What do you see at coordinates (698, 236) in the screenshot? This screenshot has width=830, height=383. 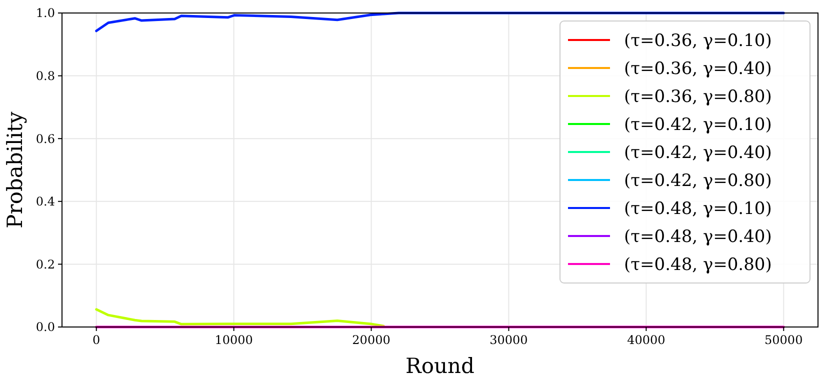 I see `legend-label: (τ=0.48, γ=0.40)` at bounding box center [698, 236].